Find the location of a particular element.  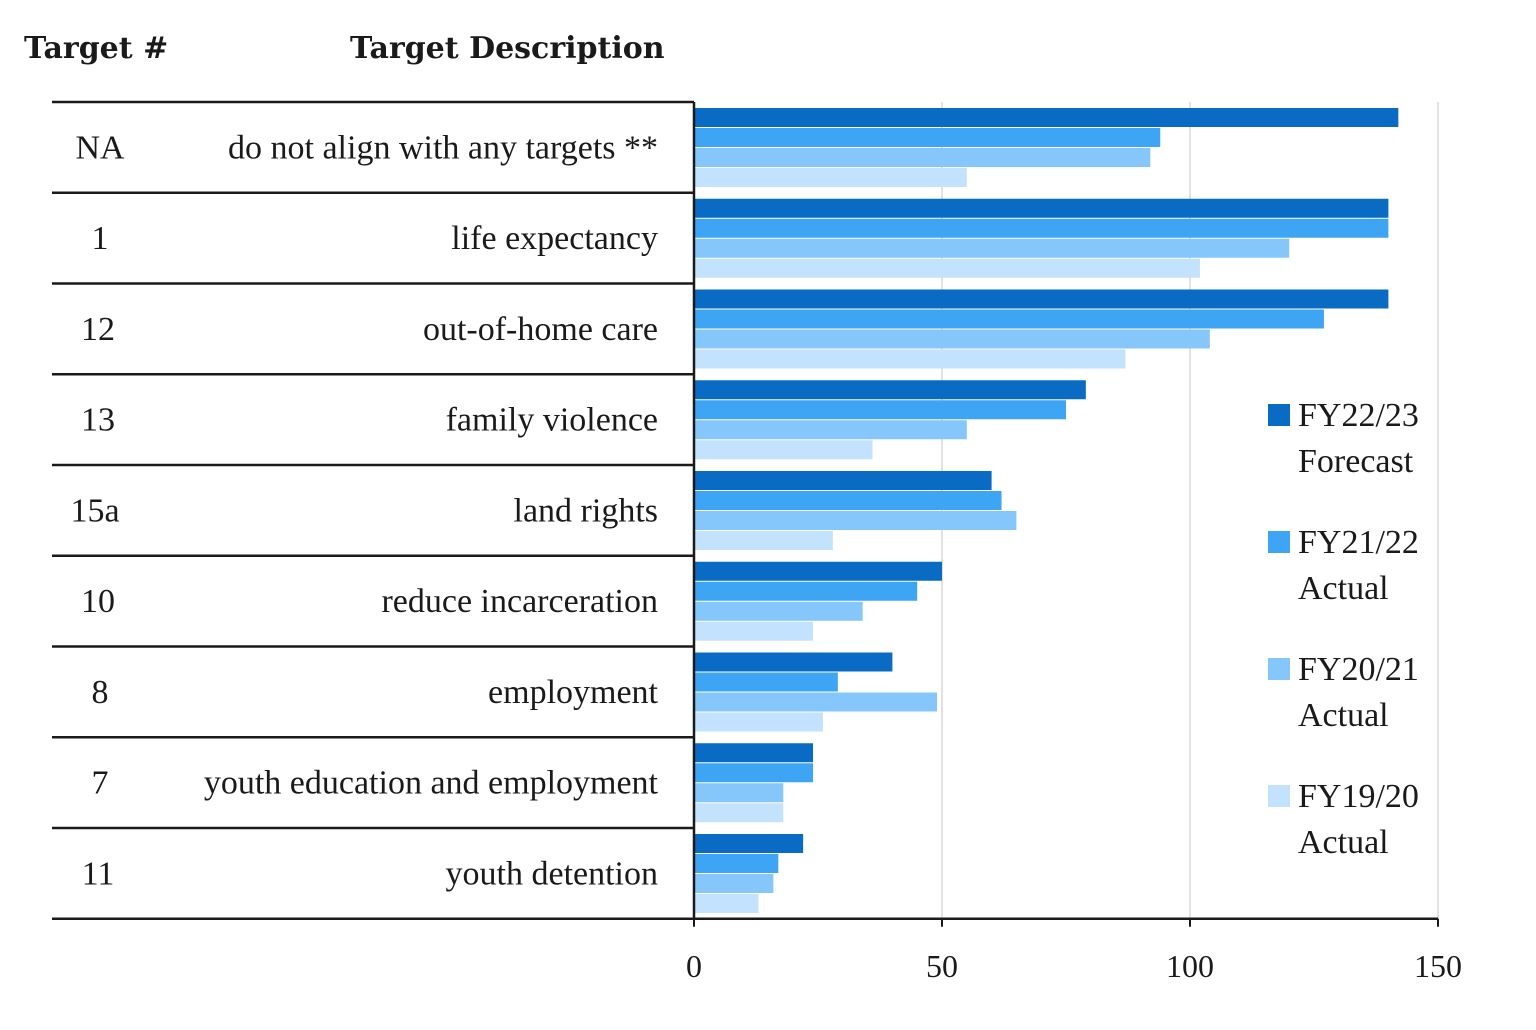

target-description: youth education and employment is located at coordinates (431, 783).